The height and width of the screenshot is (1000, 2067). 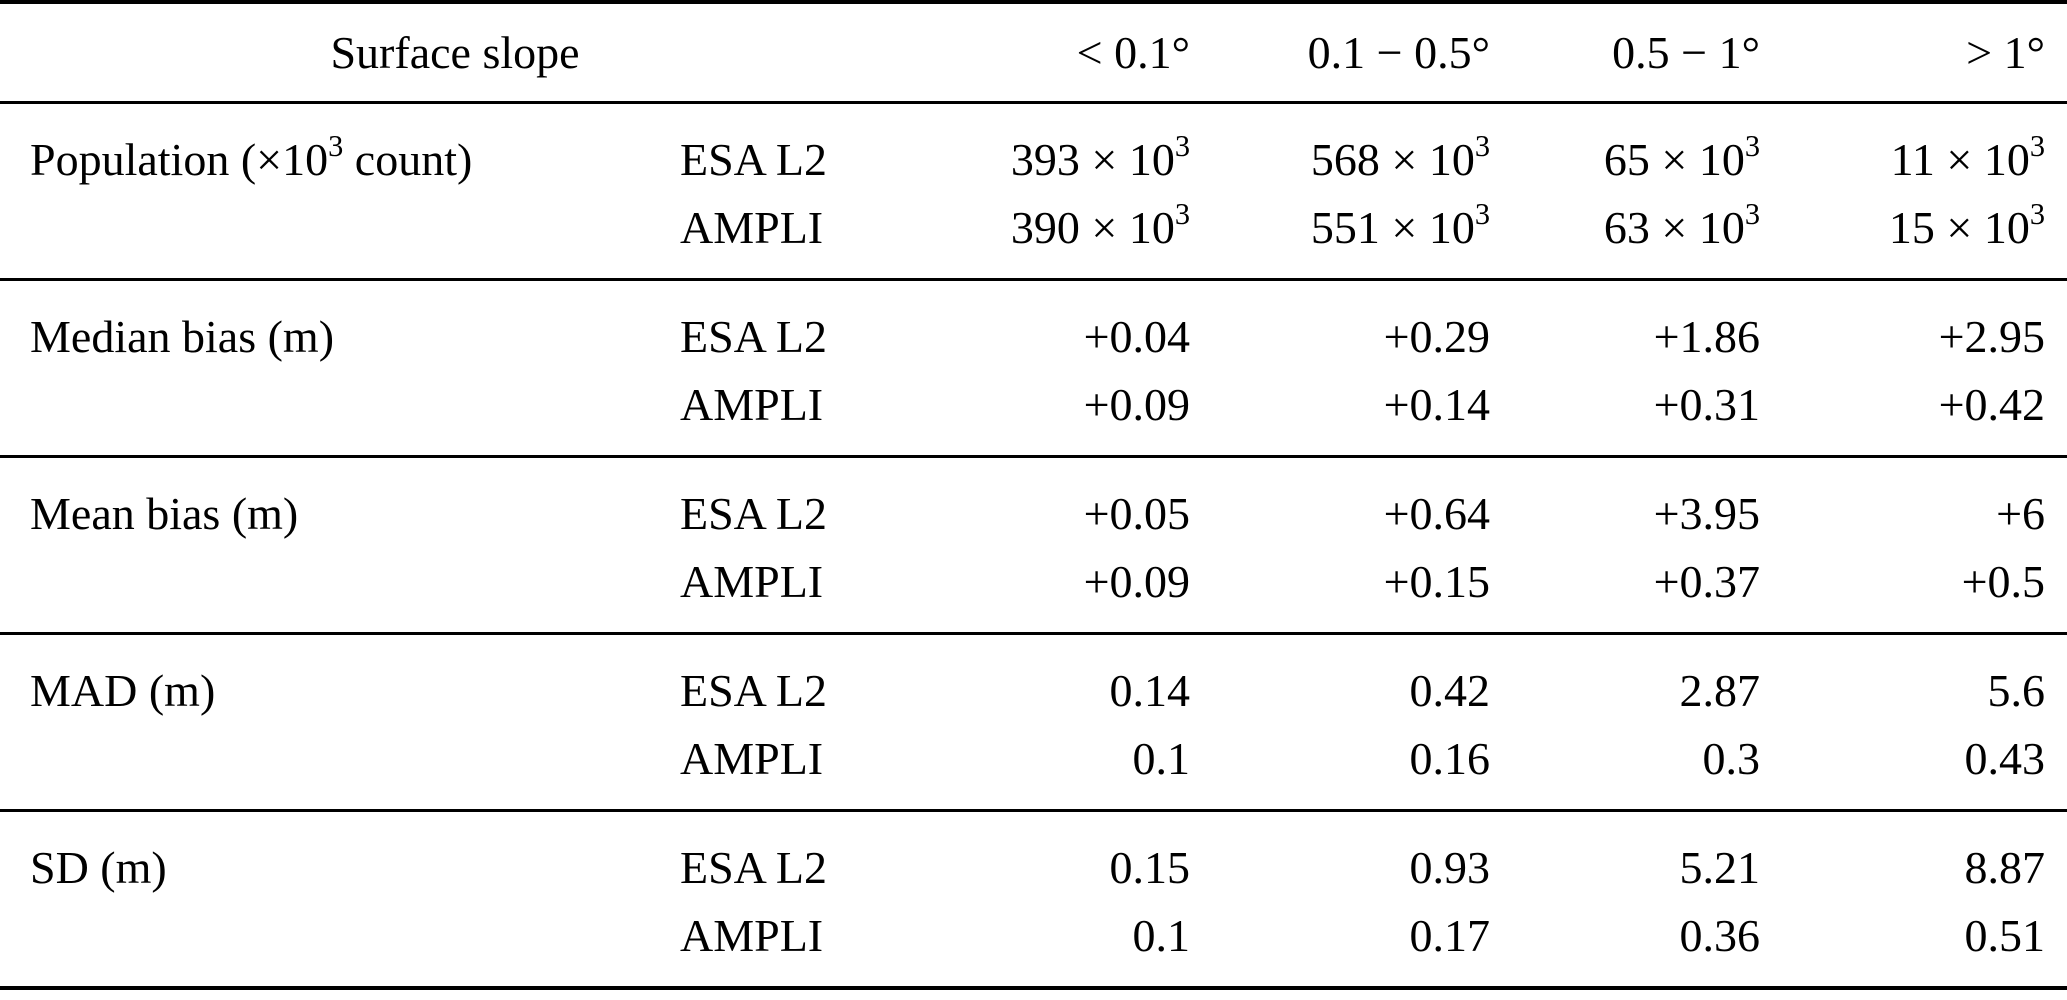 What do you see at coordinates (1720, 935) in the screenshot?
I see `value-cell: 0.36` at bounding box center [1720, 935].